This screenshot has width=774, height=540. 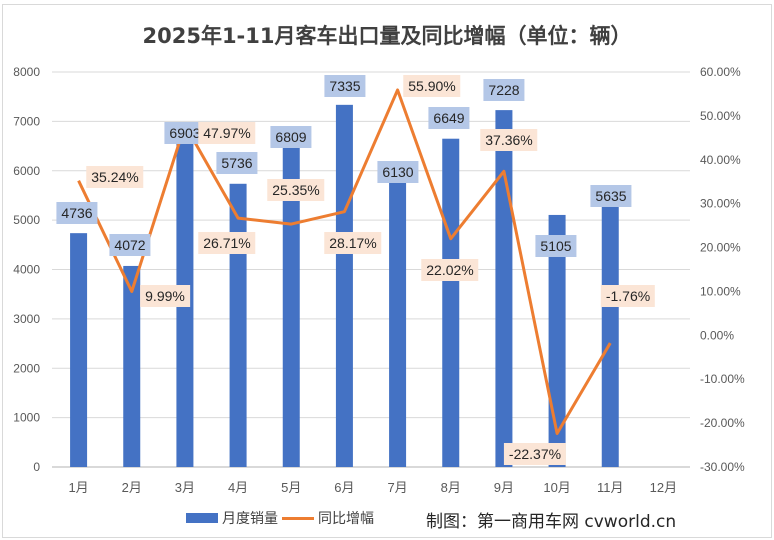 What do you see at coordinates (291, 137) in the screenshot?
I see `bar-data-label: 6809` at bounding box center [291, 137].